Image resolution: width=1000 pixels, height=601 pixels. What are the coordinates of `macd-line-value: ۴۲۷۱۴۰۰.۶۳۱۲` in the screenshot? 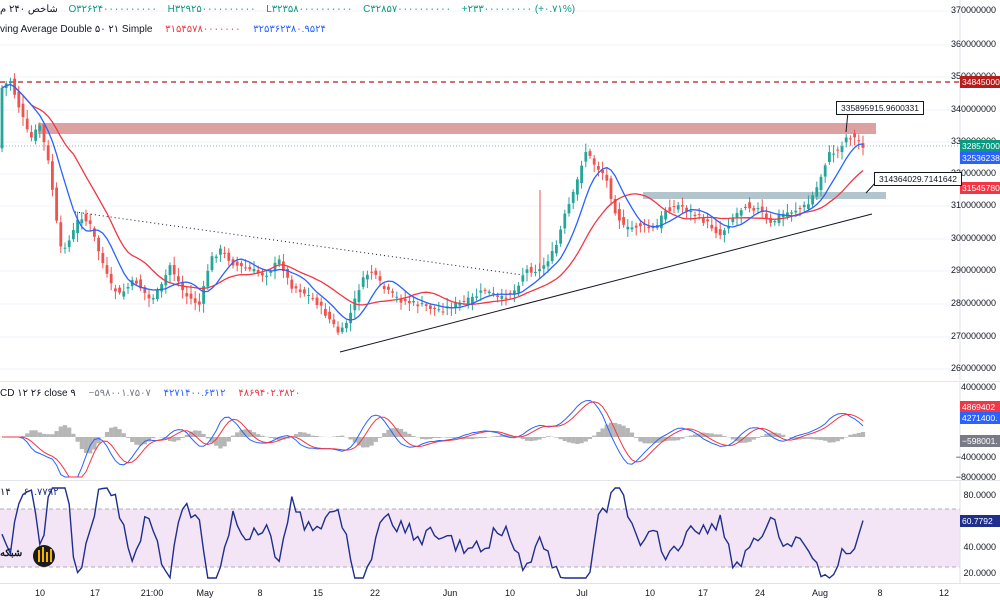 It's located at (195, 393).